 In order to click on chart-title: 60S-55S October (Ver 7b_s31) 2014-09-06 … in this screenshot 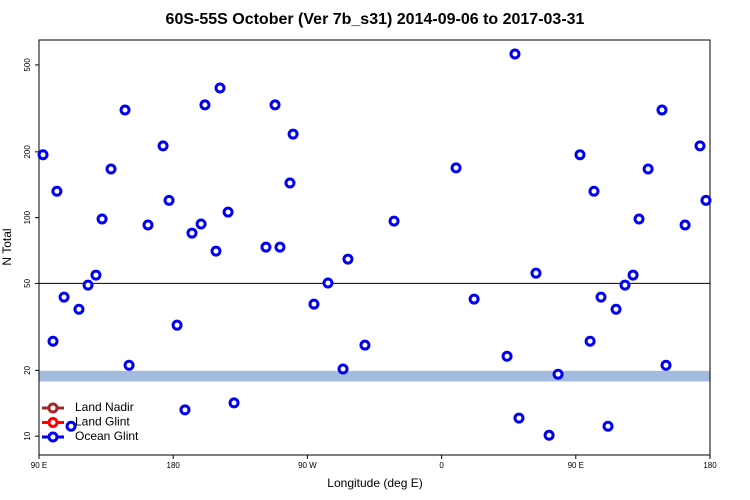, I will do `click(375, 19)`.